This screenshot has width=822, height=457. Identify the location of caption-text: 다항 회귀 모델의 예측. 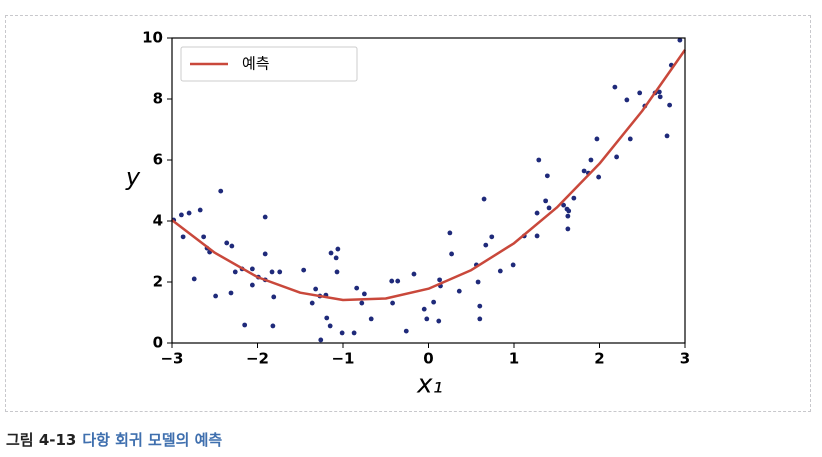
(152, 440).